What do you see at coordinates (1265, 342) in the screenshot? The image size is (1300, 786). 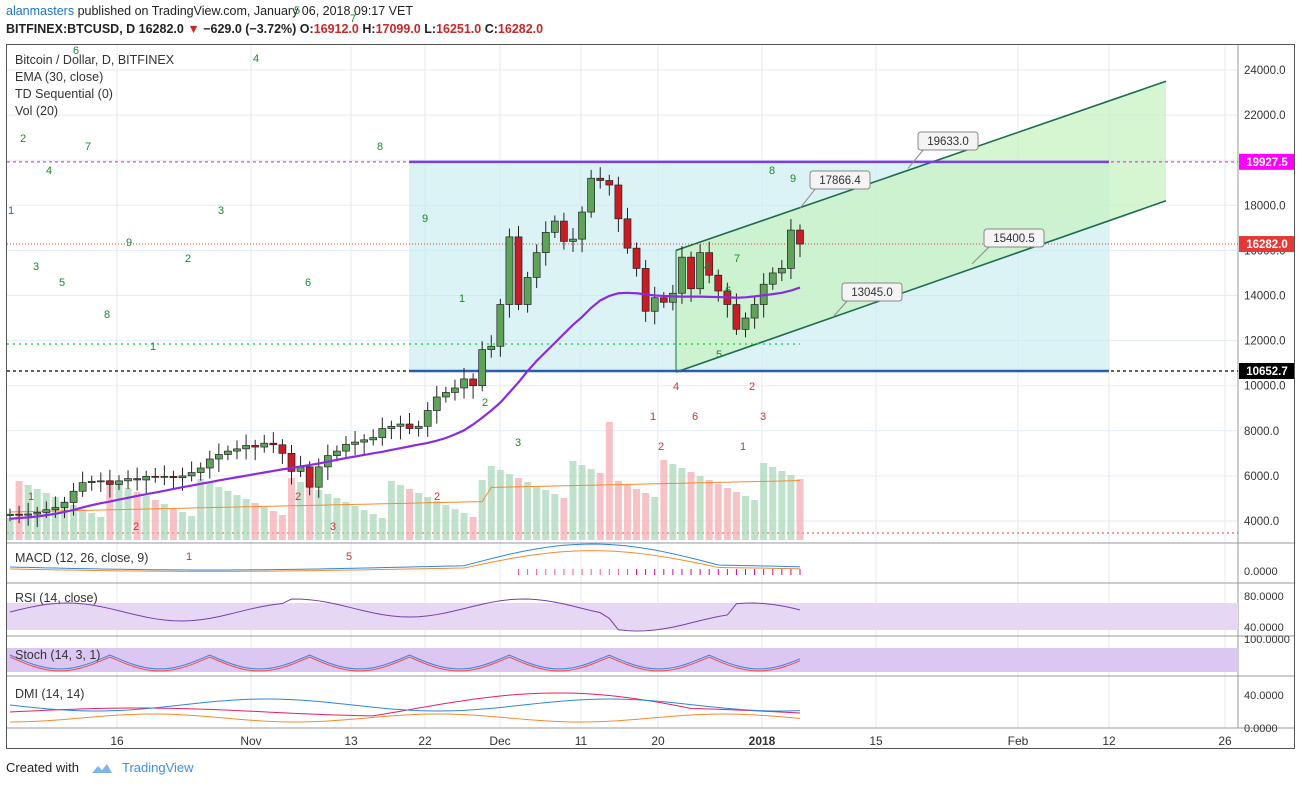 I see `price-tick-label: 12000.0` at bounding box center [1265, 342].